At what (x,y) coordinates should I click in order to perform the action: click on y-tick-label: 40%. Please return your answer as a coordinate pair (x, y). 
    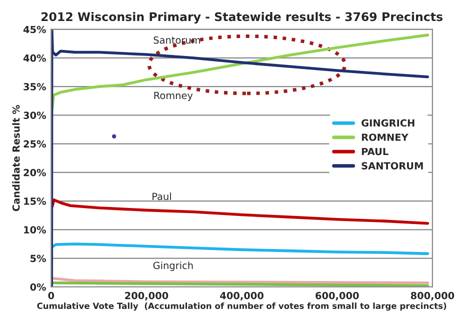
    Looking at the image, I should click on (34, 58).